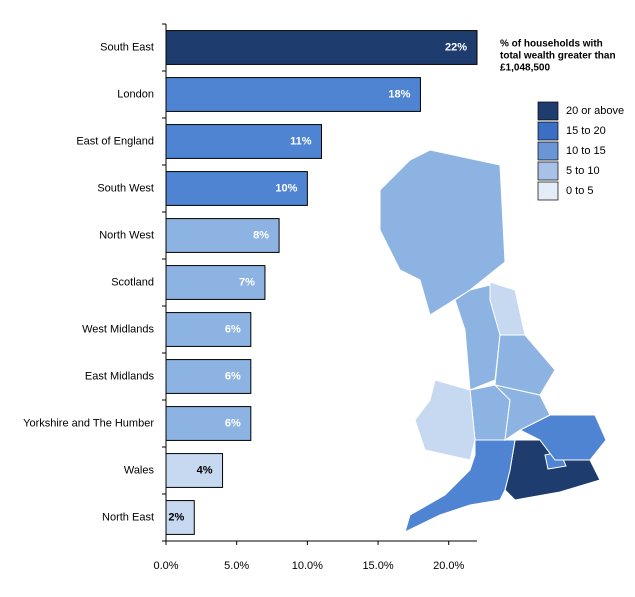 The image size is (635, 597). Describe the element at coordinates (127, 47) in the screenshot. I see `y-tick-label: South East` at that location.